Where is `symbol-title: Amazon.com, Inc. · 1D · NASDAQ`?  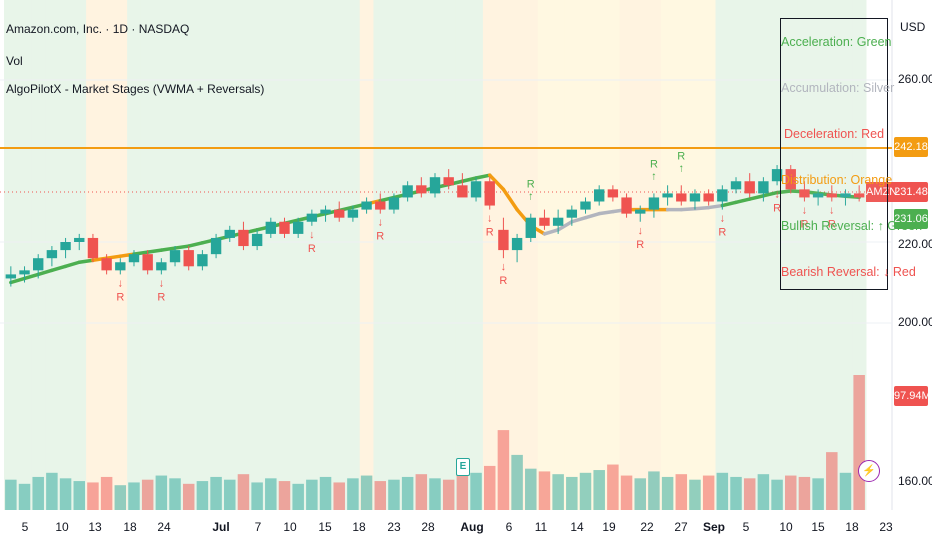 symbol-title: Amazon.com, Inc. · 1D · NASDAQ is located at coordinates (98, 29).